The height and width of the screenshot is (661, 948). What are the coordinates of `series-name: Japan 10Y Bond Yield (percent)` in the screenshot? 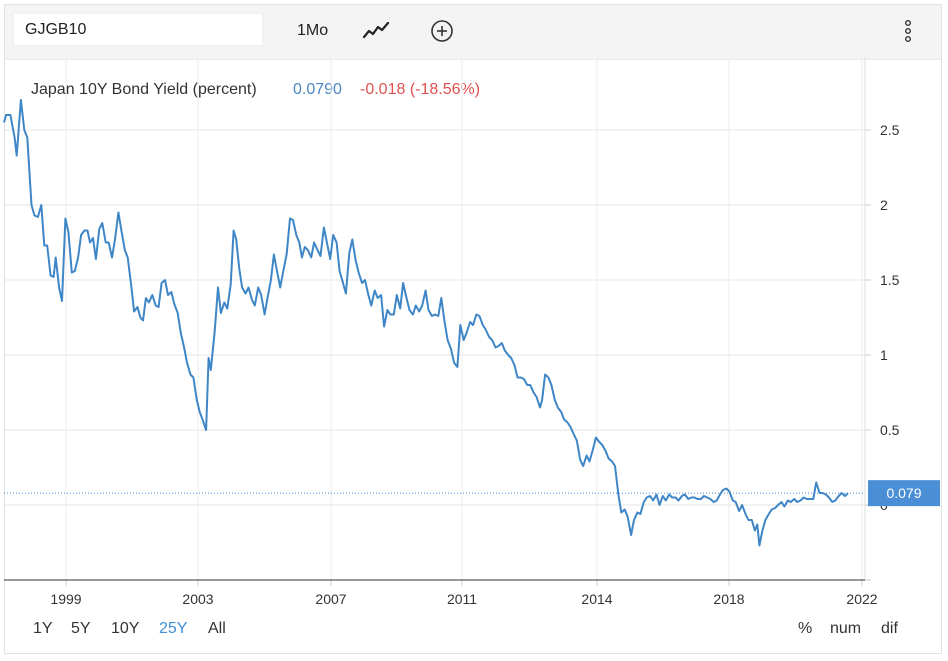 It's located at (144, 89).